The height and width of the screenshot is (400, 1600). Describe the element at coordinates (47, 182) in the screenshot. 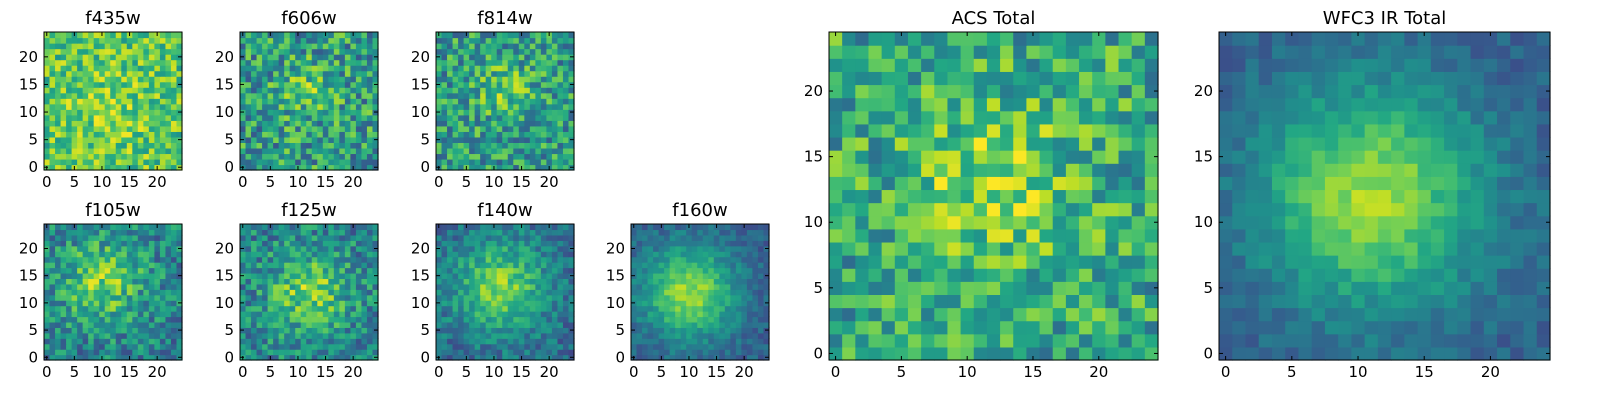

I see `x-tick-label: 0` at that location.